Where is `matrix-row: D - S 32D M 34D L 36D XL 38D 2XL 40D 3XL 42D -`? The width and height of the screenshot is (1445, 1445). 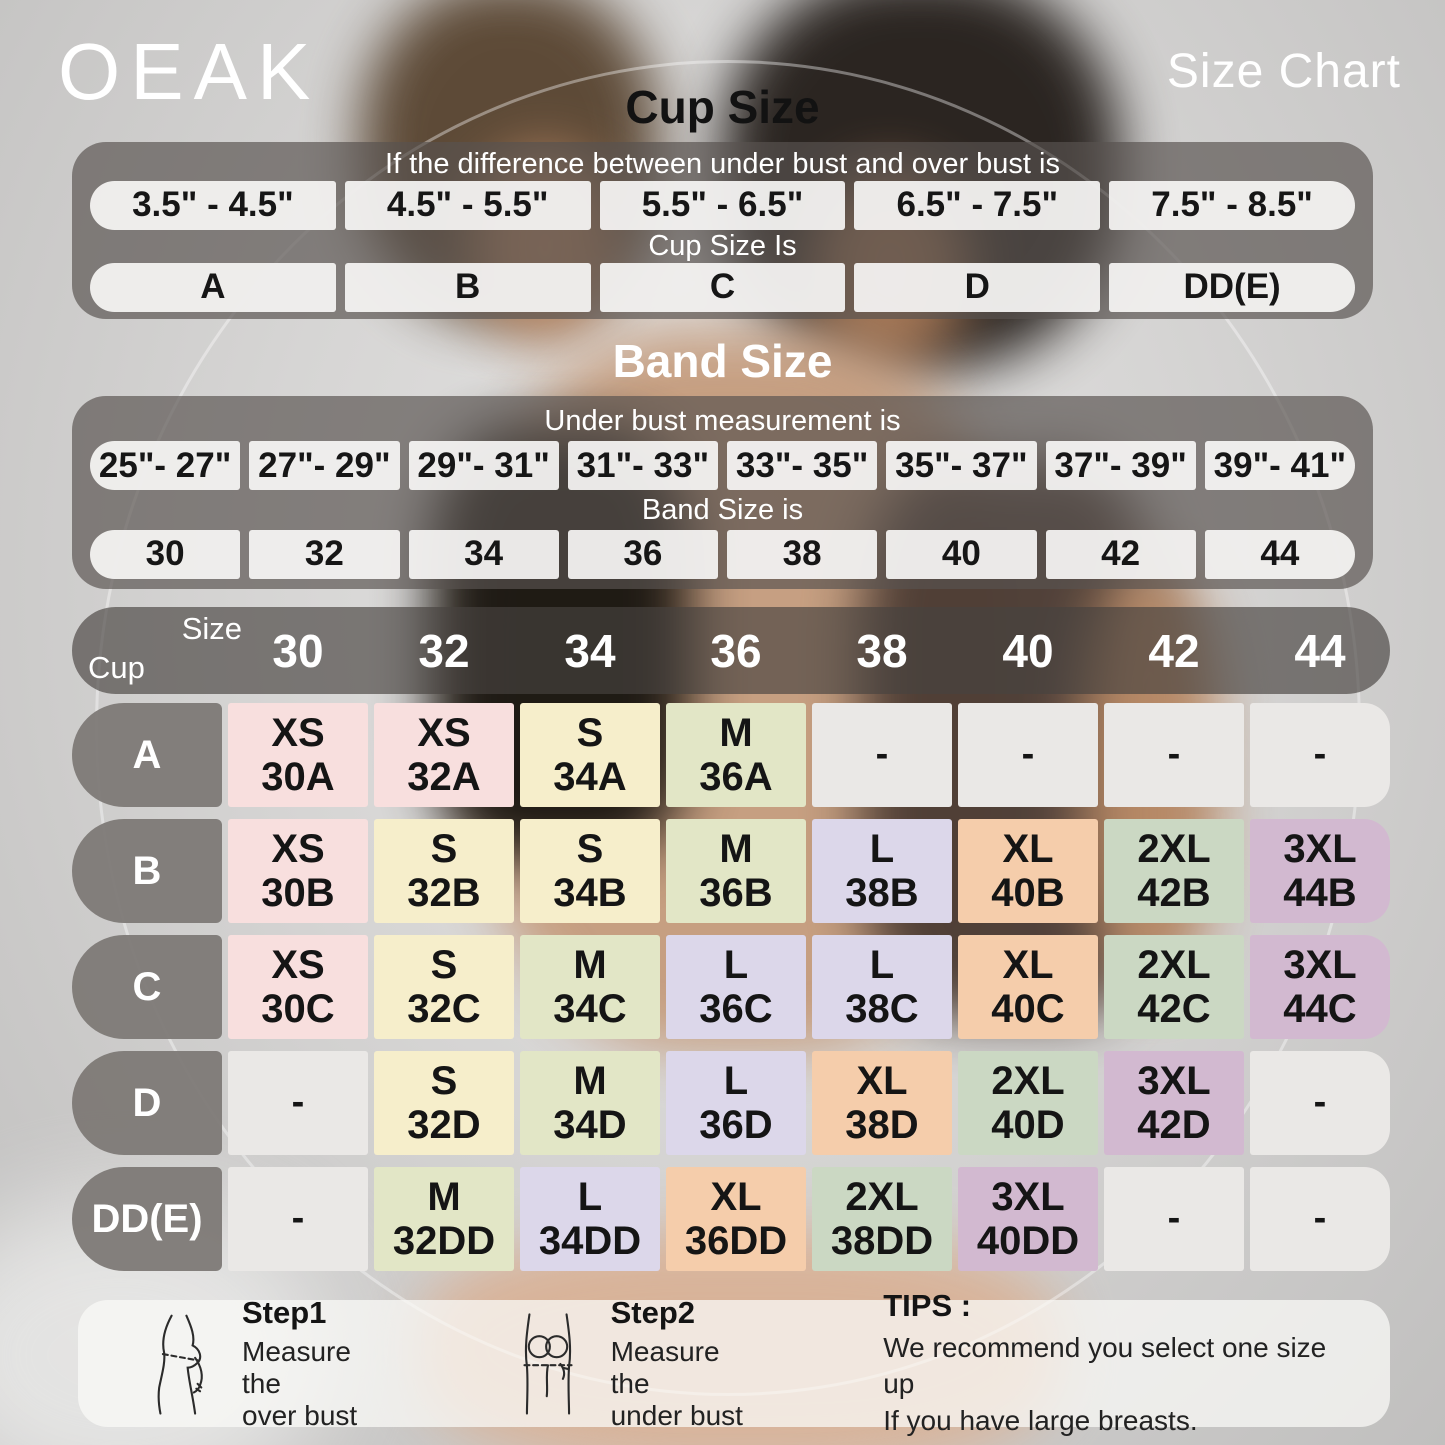
matrix-row: D - S 32D M 34D L 36D XL 38D 2XL 40D 3XL 42D - is located at coordinates (731, 1103).